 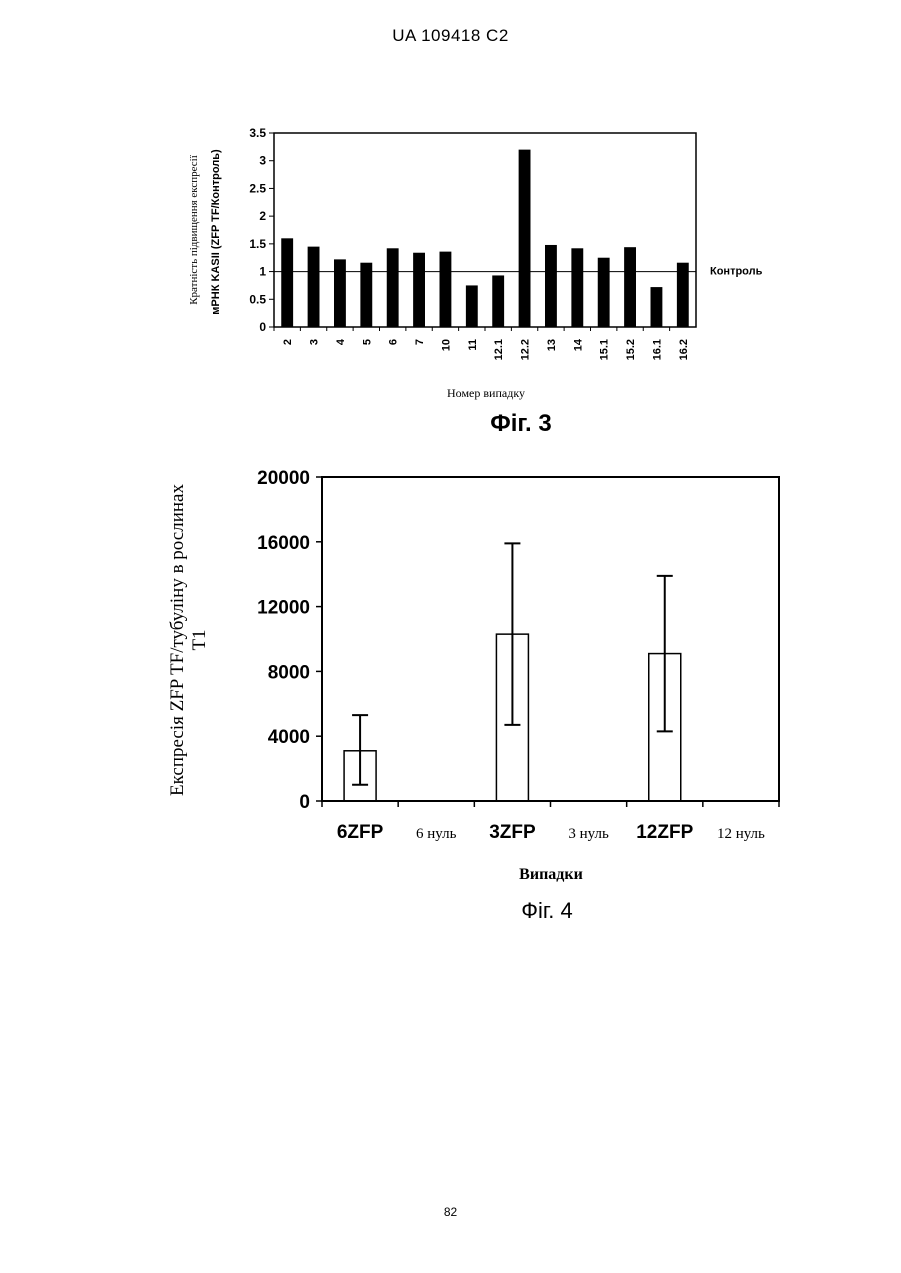 I want to click on fig4-x-ticks: 6ZFP 6 нуль 3ZFP 3 нуль 12ZFP 12 нуль, so click(x=550, y=822).